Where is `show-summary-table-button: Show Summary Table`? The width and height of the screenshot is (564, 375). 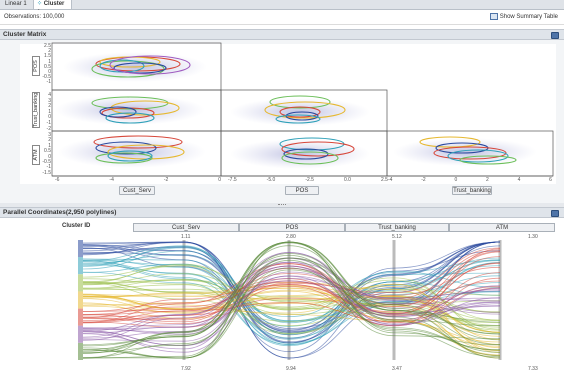 show-summary-table-button: Show Summary Table is located at coordinates (524, 17).